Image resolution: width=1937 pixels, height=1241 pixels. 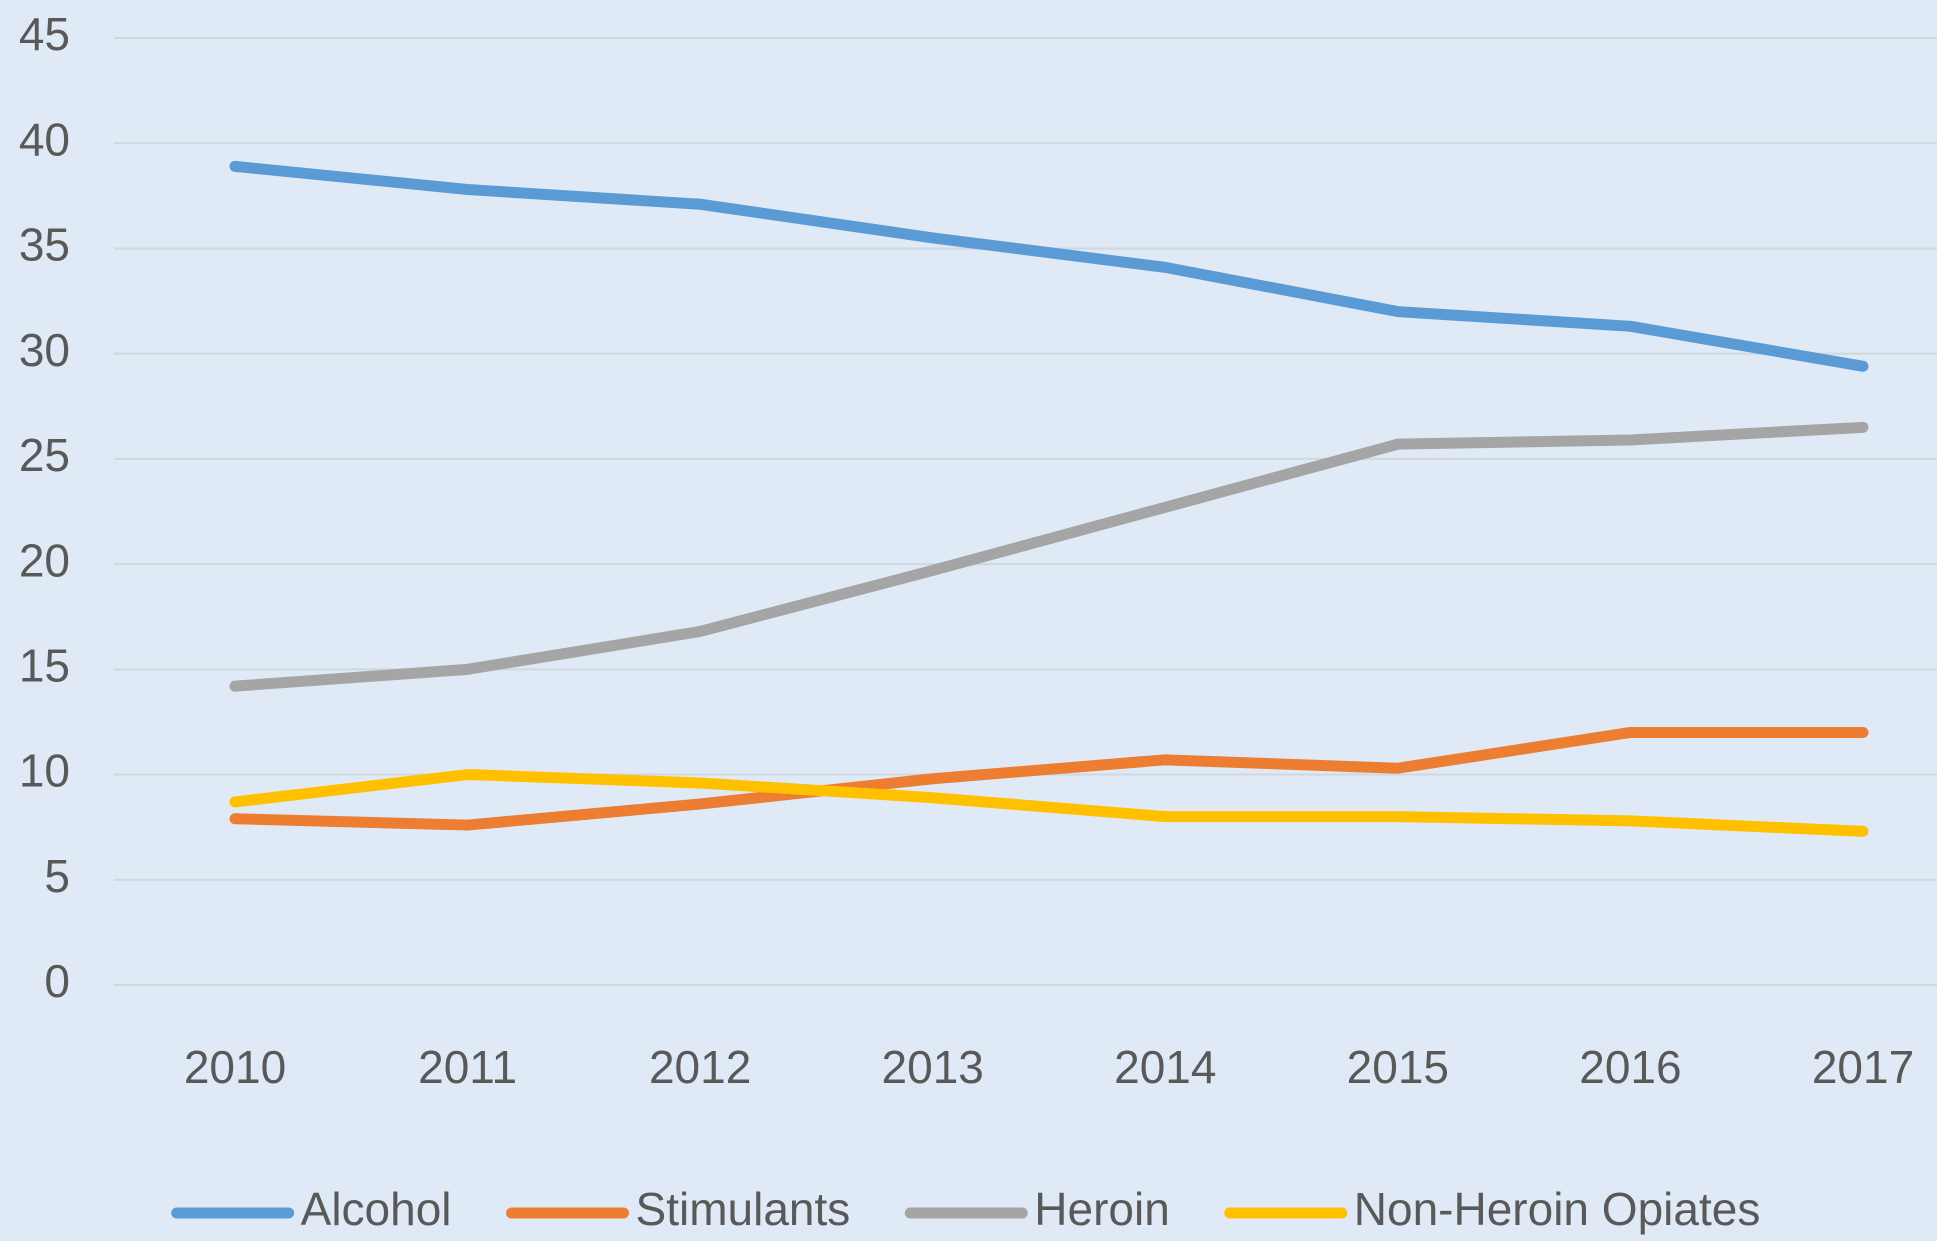 What do you see at coordinates (1630, 1067) in the screenshot?
I see `x-tick-label: 2016` at bounding box center [1630, 1067].